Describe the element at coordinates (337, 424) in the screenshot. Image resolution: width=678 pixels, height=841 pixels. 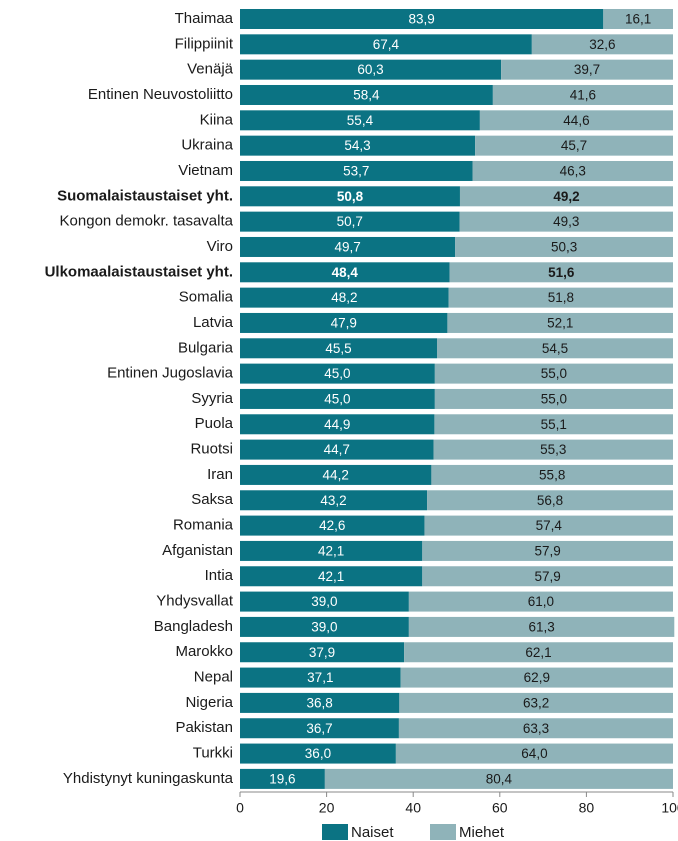
I see `value-label: 44,9` at that location.